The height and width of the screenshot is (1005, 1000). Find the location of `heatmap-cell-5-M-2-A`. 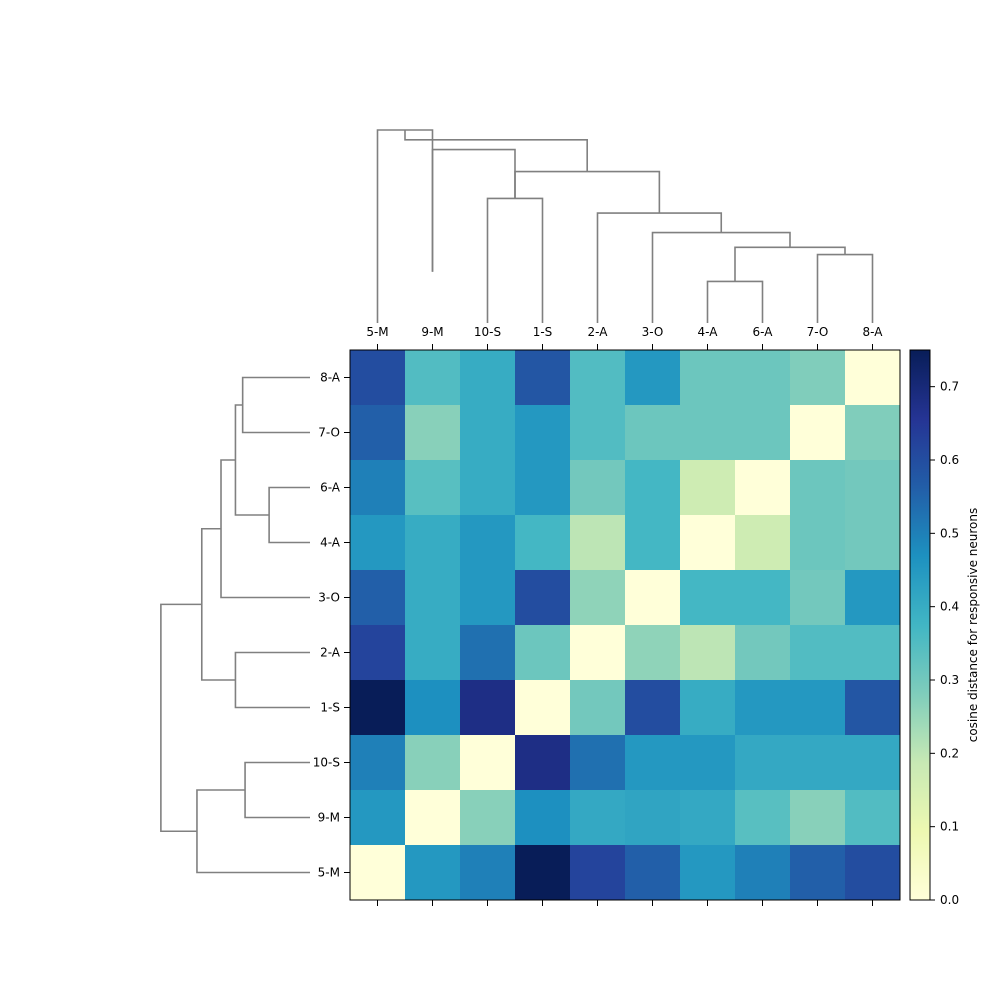

heatmap-cell-5-M-2-A is located at coordinates (598, 873).